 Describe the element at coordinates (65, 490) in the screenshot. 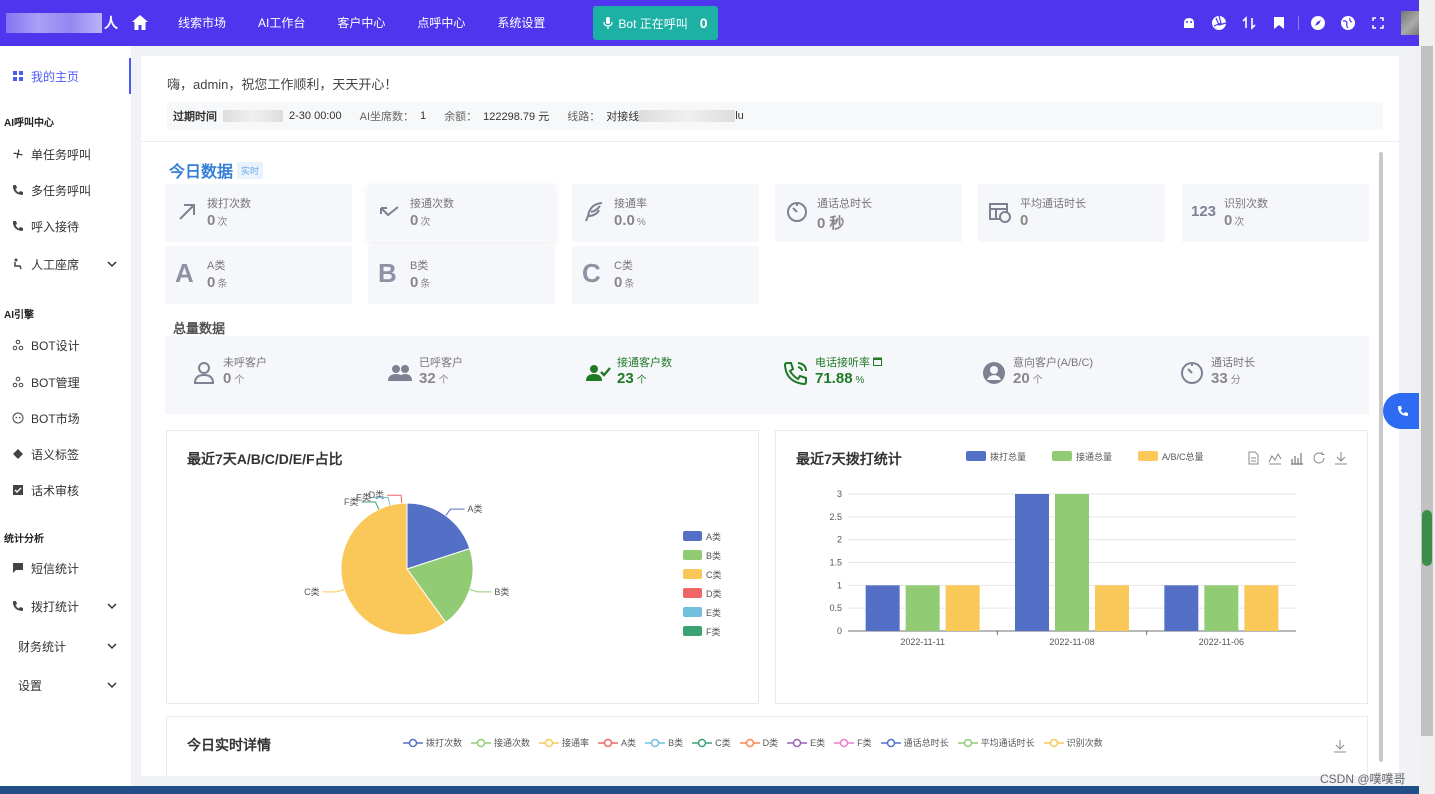

I see `sidebar-item-script-review: 话术审核` at that location.